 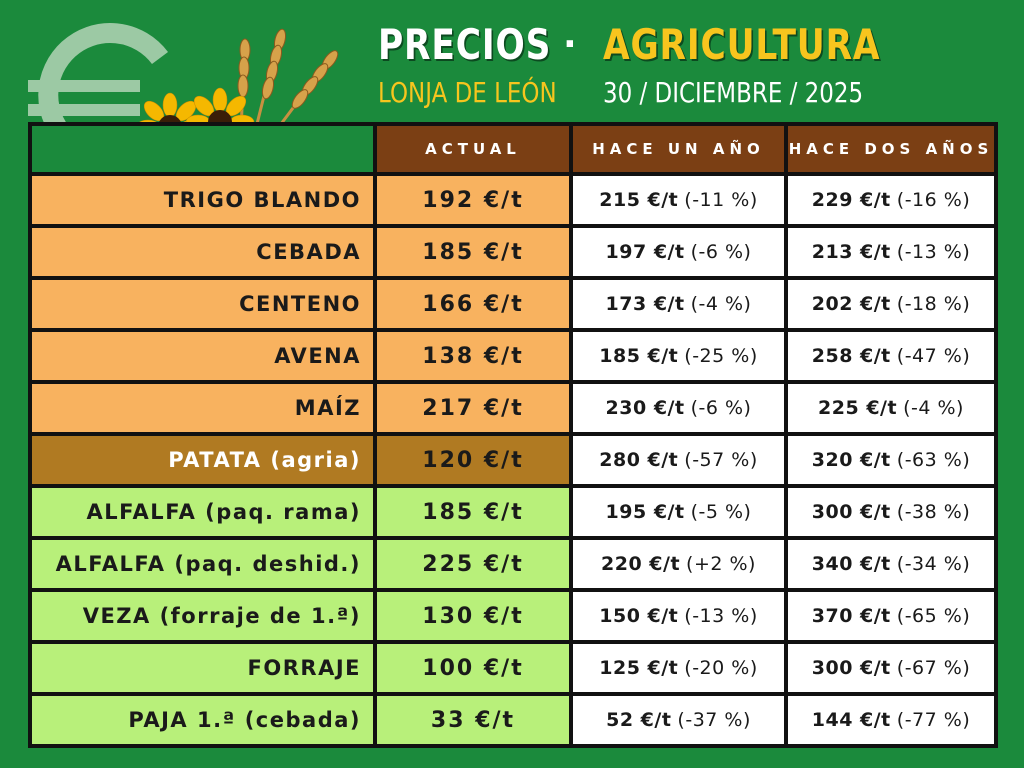 I want to click on price-one-year-ago: 215 €/t (-11 %), so click(x=678, y=200).